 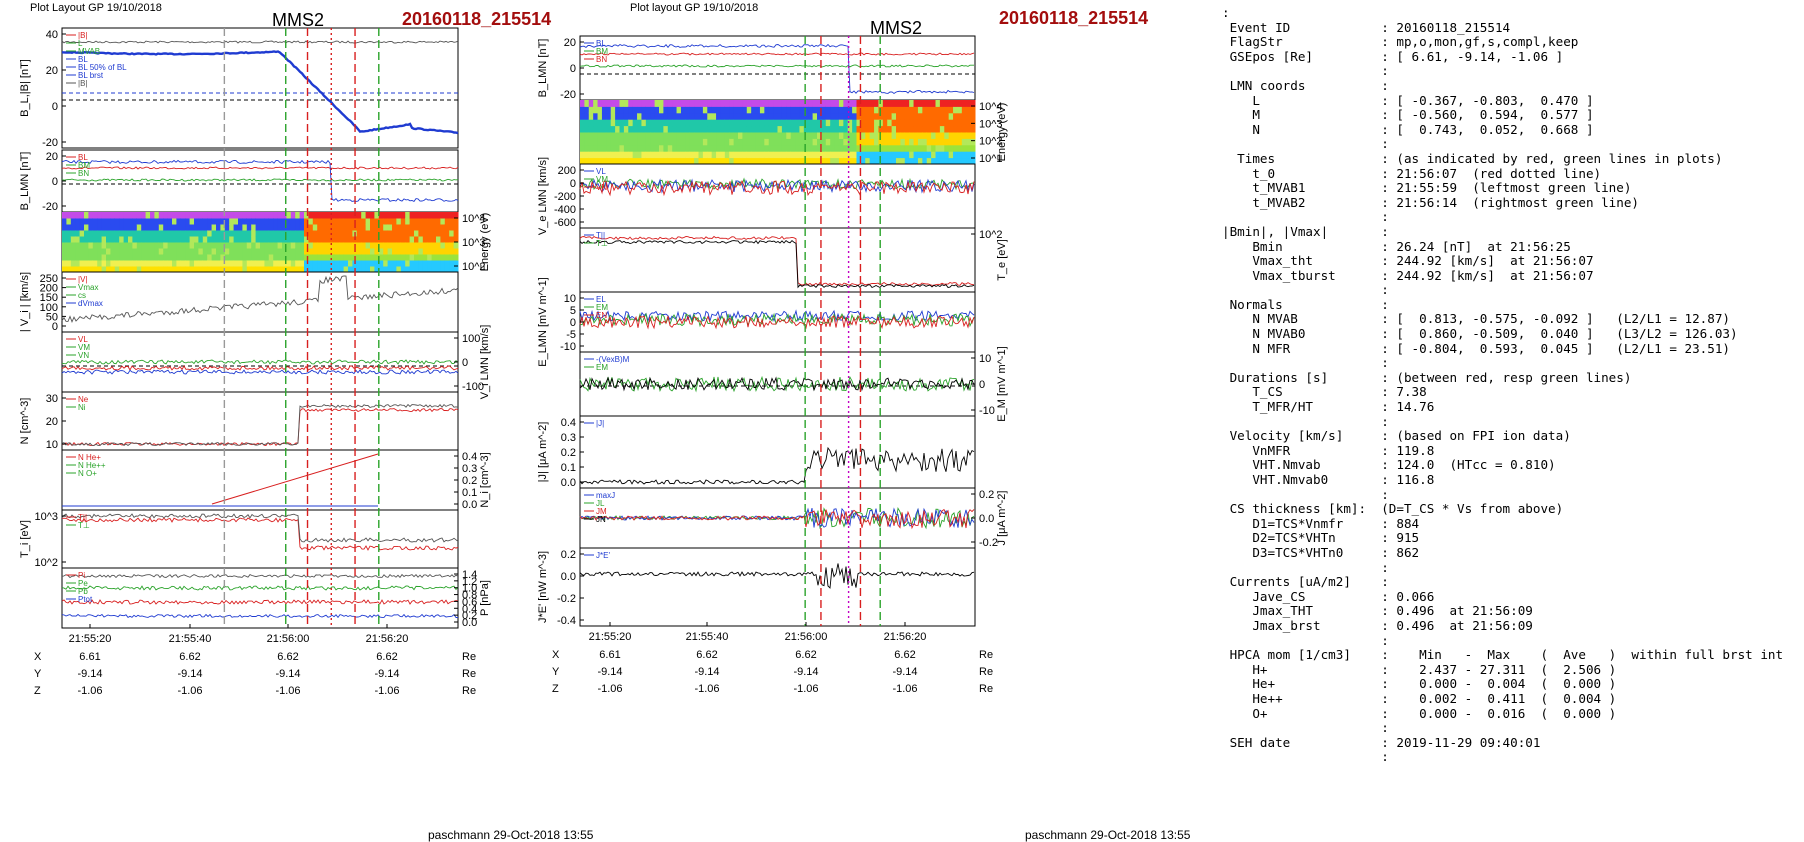 What do you see at coordinates (89, 51) in the screenshot?
I see `legend-label: MVAB` at bounding box center [89, 51].